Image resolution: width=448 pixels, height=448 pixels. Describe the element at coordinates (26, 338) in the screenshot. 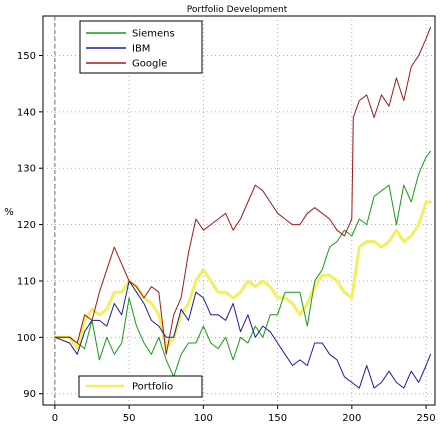

I see `y-tick-label: 100` at that location.